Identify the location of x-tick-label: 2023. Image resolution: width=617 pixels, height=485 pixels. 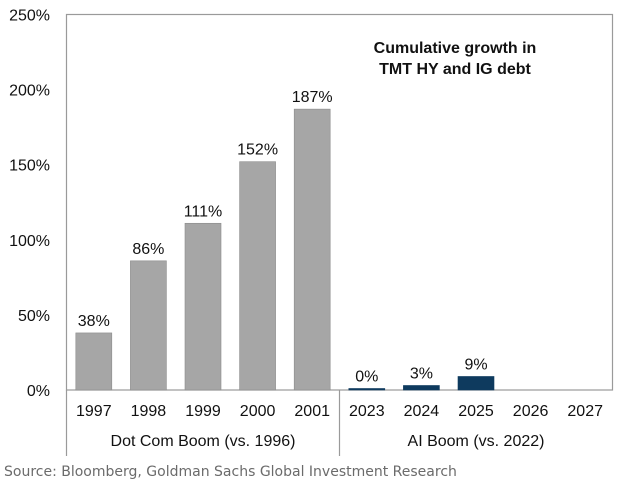
(367, 411).